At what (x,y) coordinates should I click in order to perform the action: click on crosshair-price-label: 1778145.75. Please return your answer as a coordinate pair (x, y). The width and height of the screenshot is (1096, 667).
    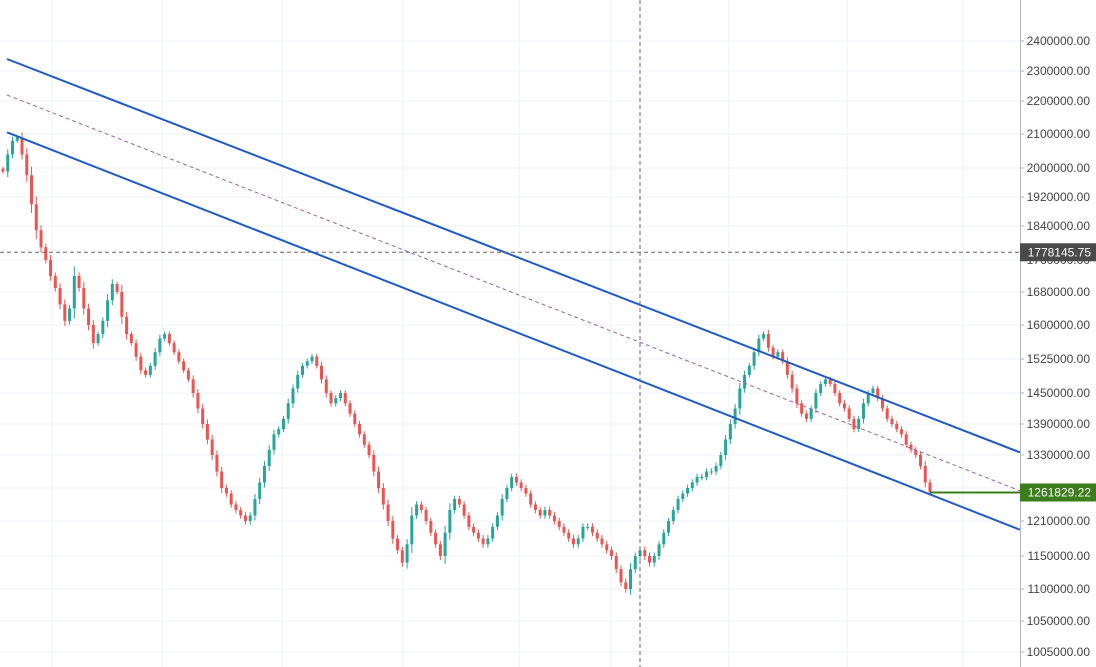
    Looking at the image, I should click on (1060, 252).